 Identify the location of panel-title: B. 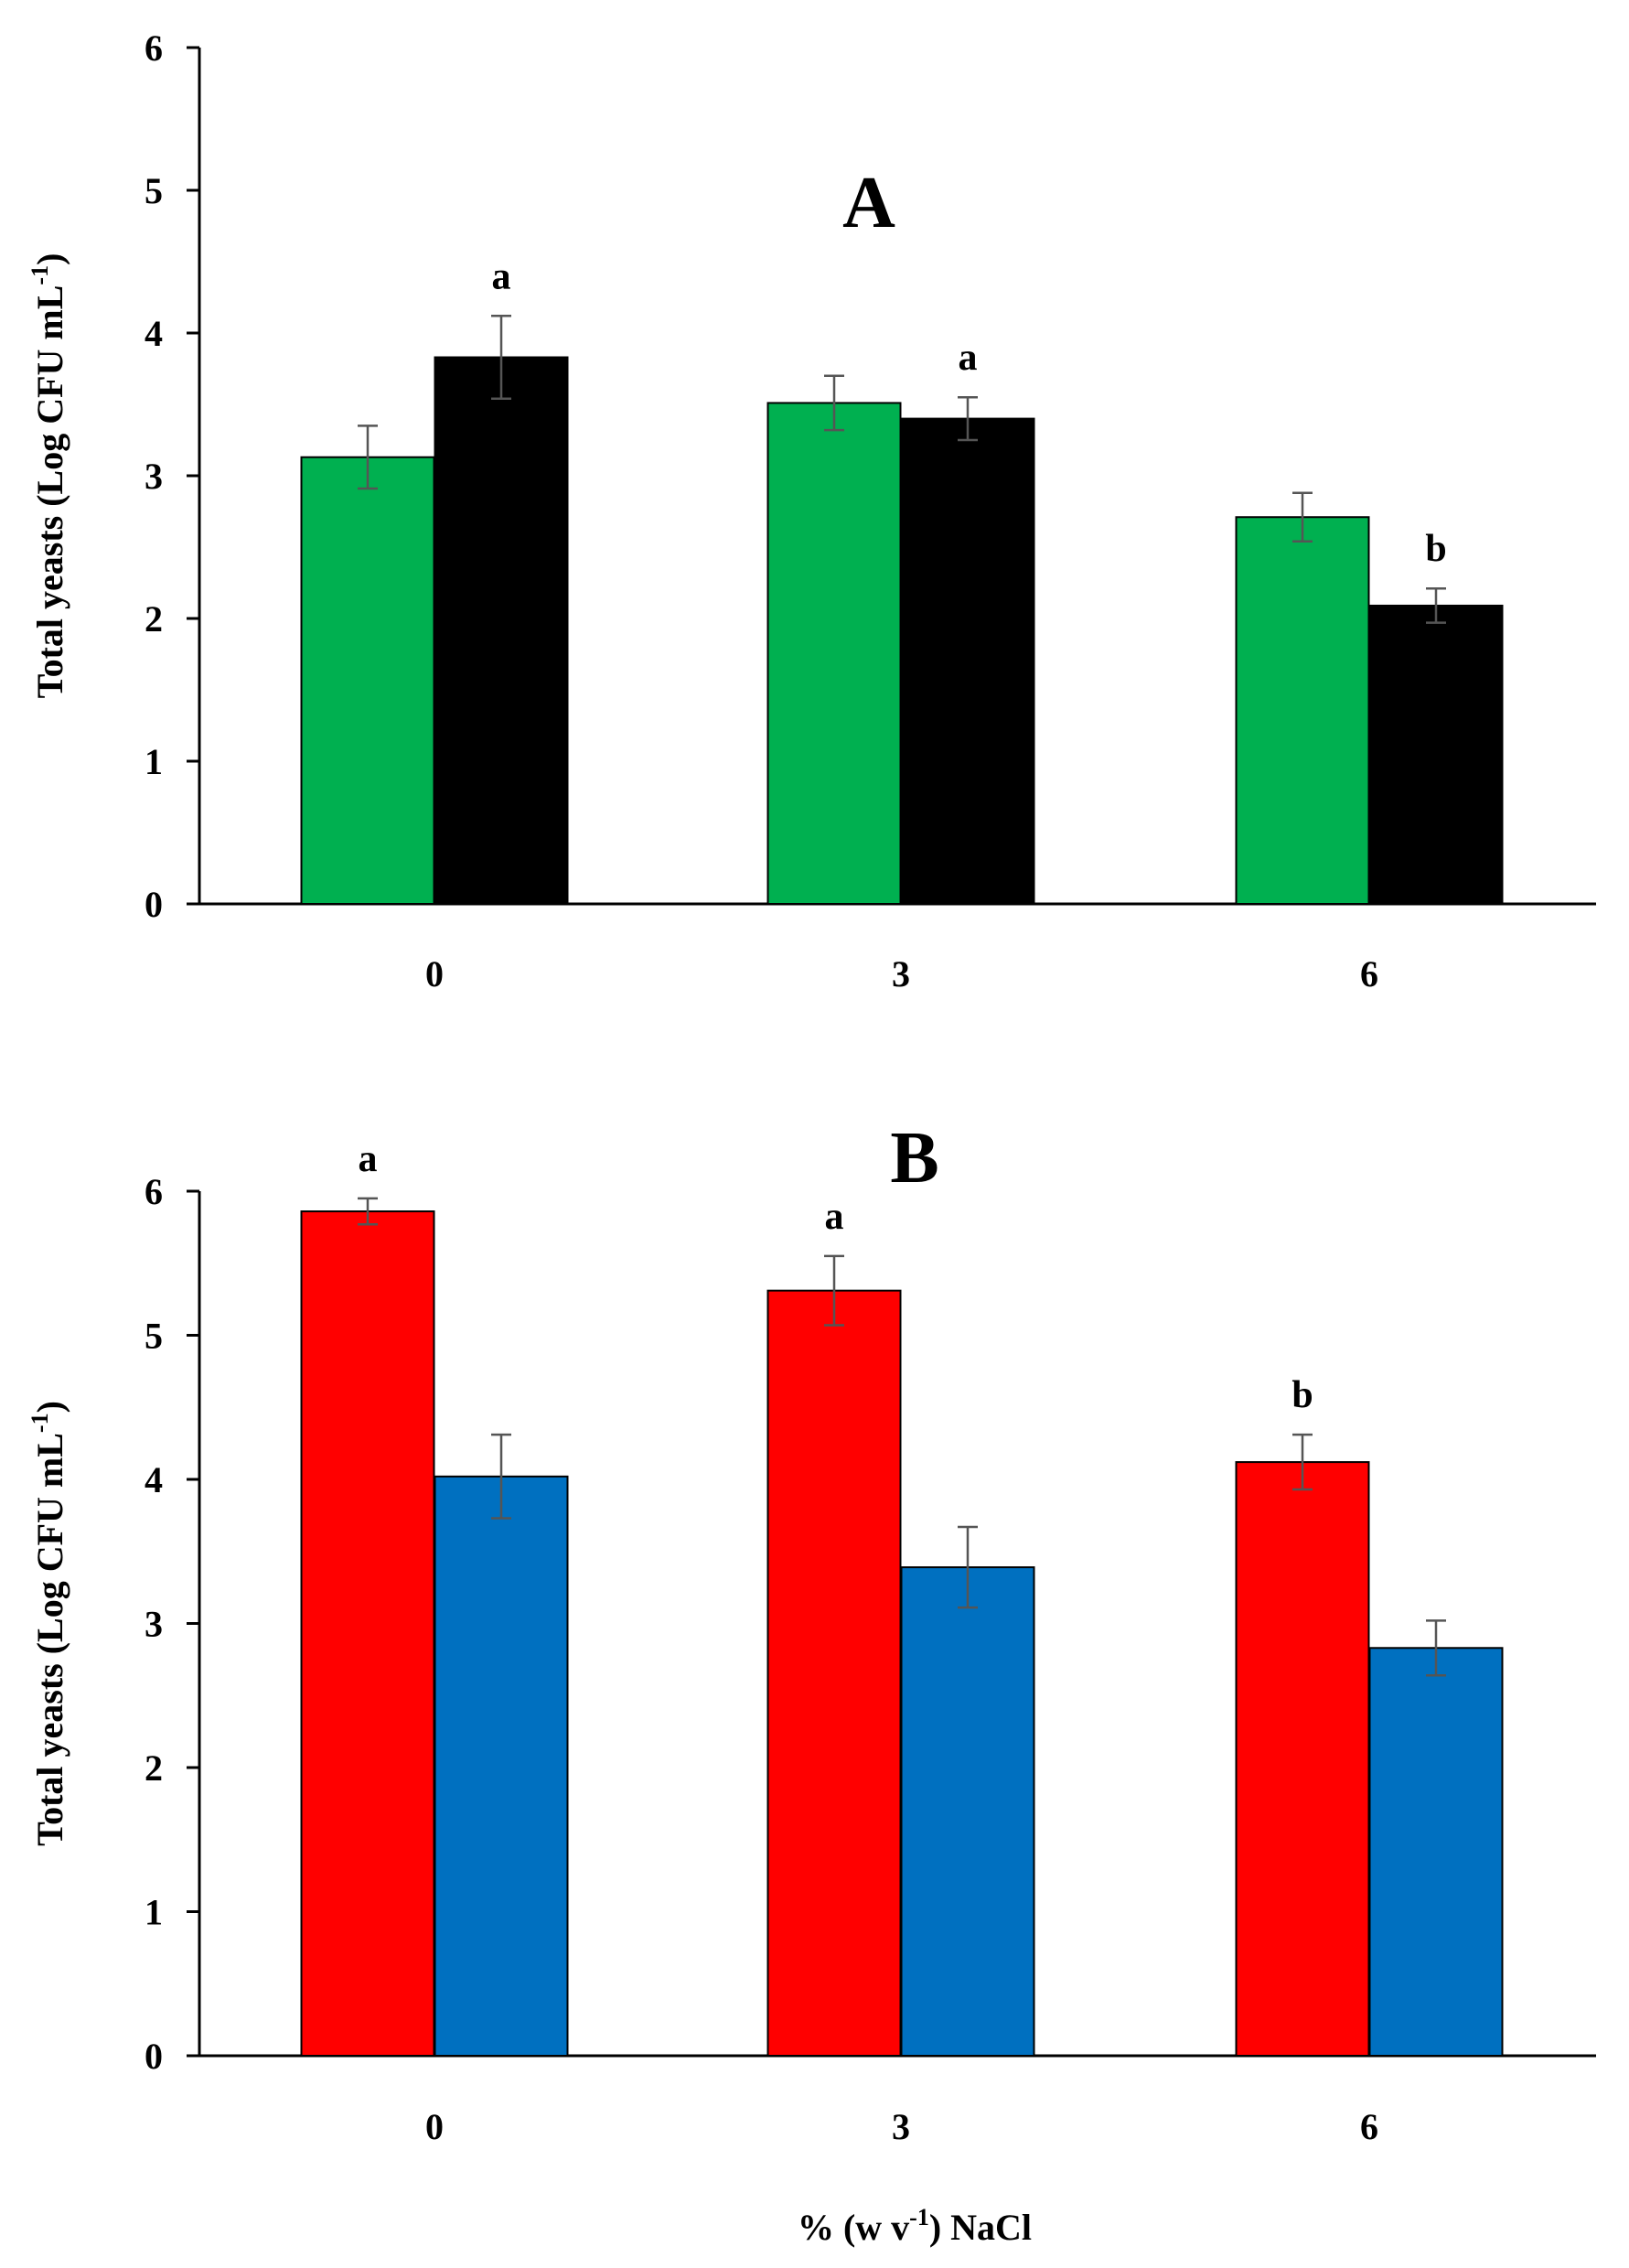
(914, 1158).